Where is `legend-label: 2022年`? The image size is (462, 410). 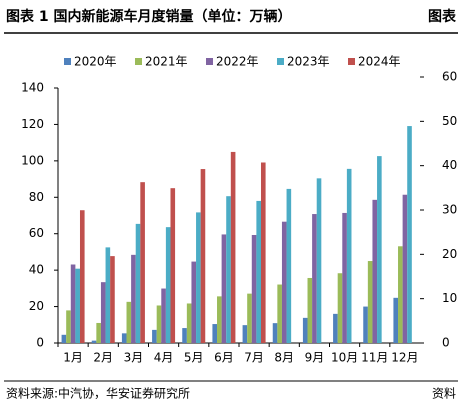
legend-label: 2022年 is located at coordinates (237, 62).